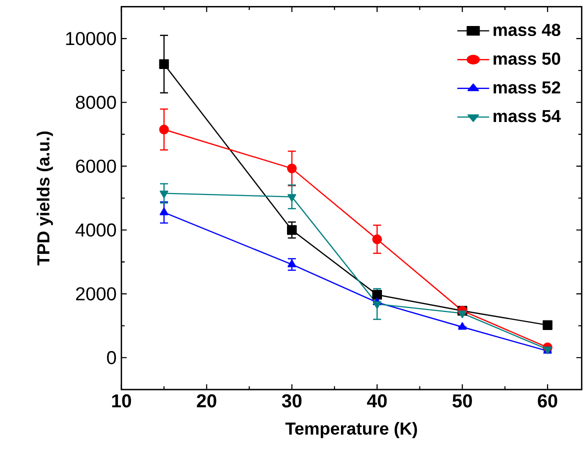 The width and height of the screenshot is (583, 464). What do you see at coordinates (96, 293) in the screenshot?
I see `y-tick-label: 2000` at bounding box center [96, 293].